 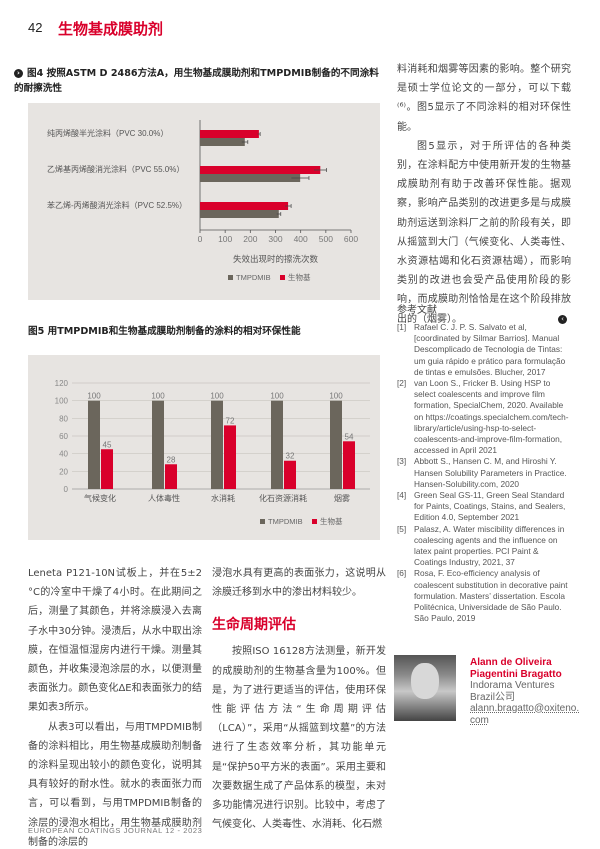 I want to click on category-label: 苯乙烯-丙烯酸消光涂料（PVC 52.5%）, so click(x=117, y=205).